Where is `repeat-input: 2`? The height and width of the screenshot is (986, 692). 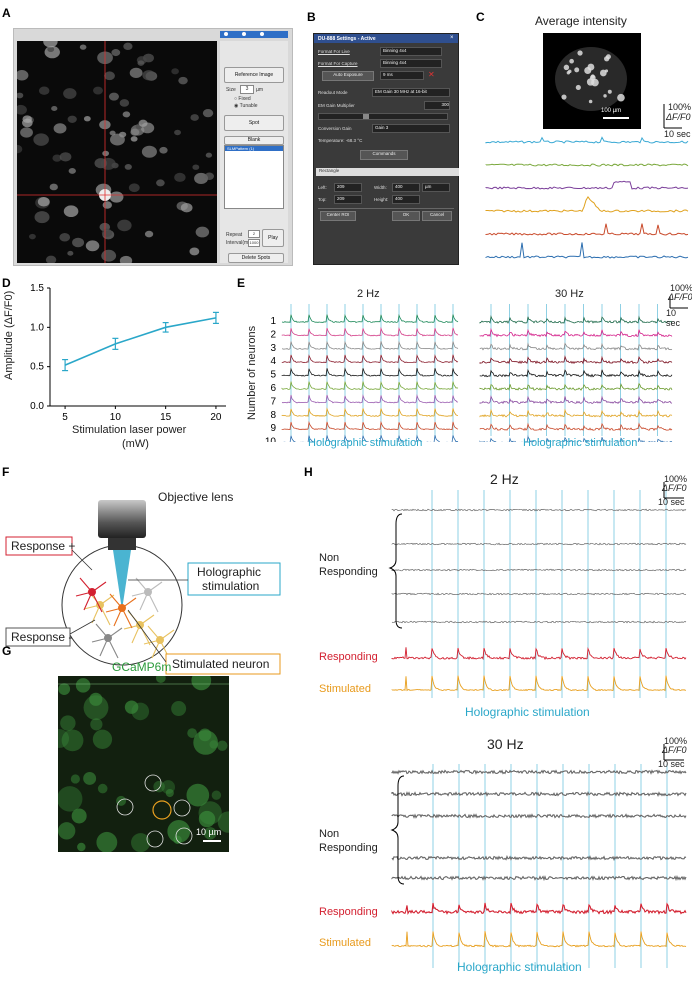 repeat-input: 2 is located at coordinates (254, 234).